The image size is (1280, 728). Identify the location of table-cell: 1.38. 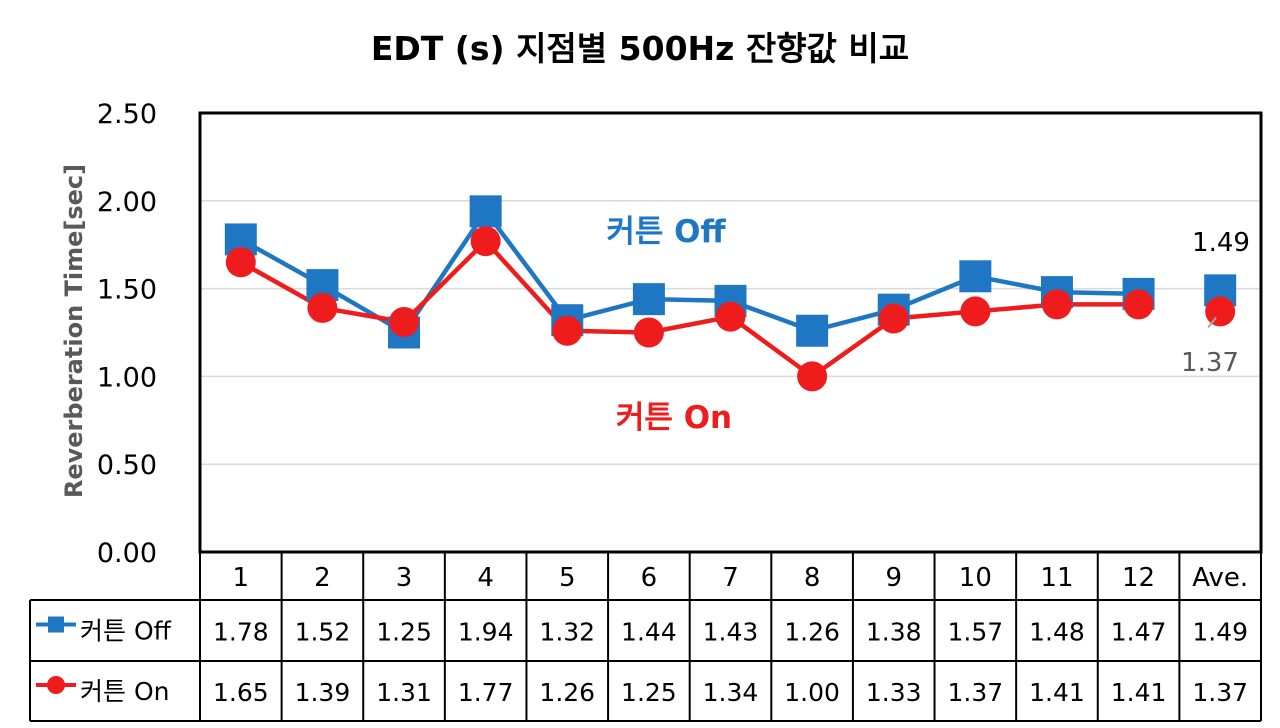
(894, 632).